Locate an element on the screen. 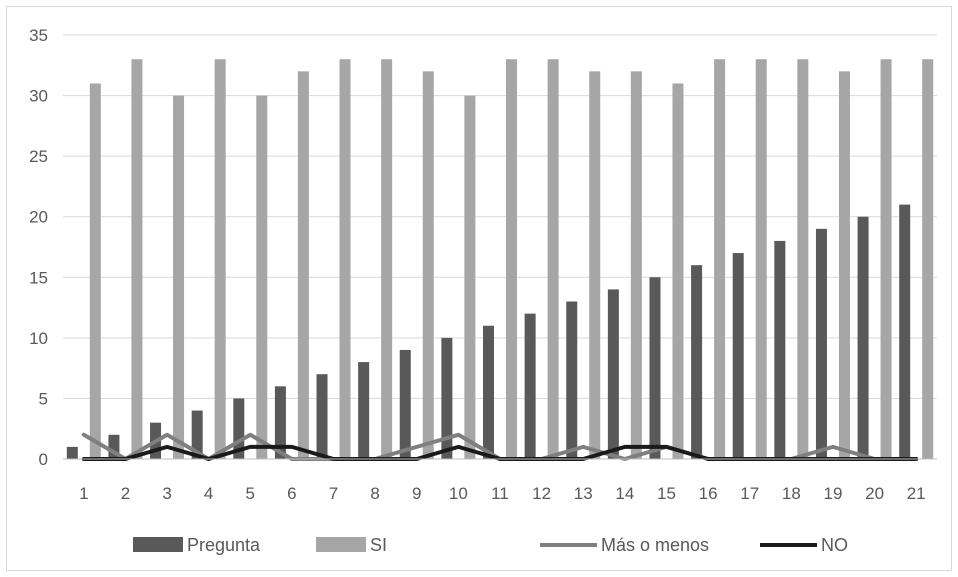 Image resolution: width=958 pixels, height=577 pixels. x-tick-label-10: 10 is located at coordinates (458, 493).